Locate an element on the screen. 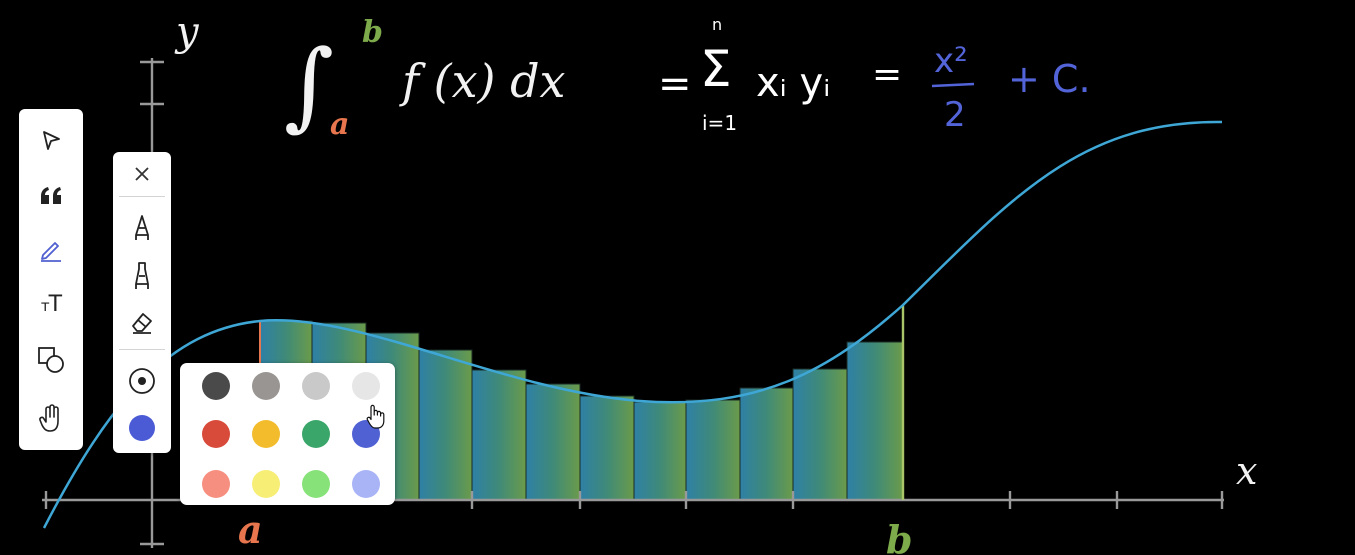  plus-c: + C. is located at coordinates (1049, 79).